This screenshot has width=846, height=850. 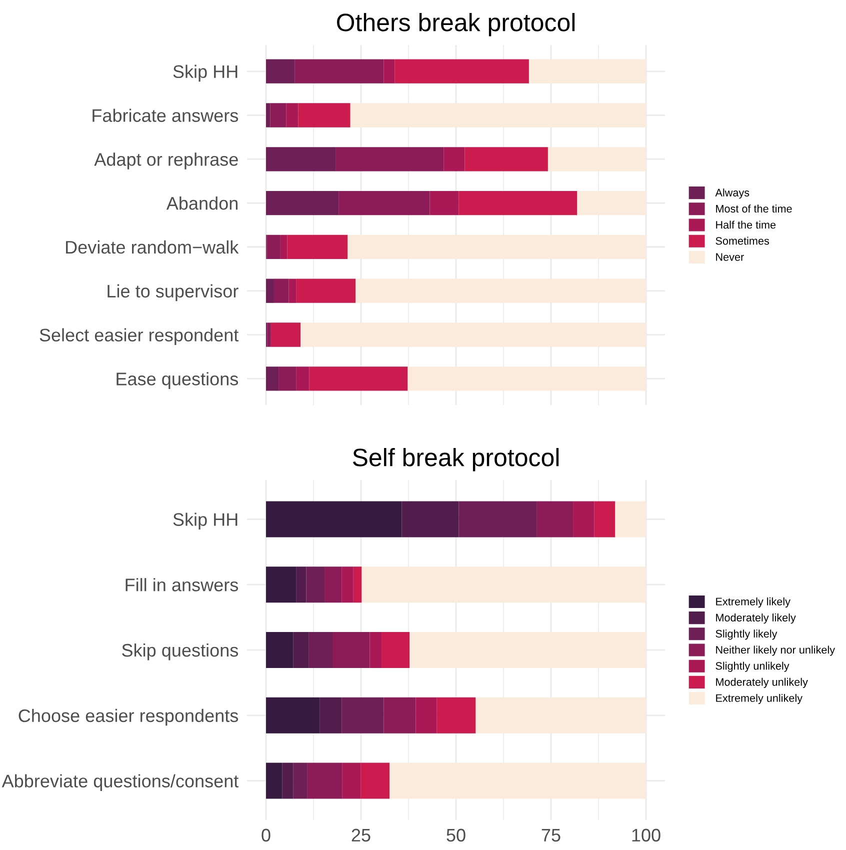 What do you see at coordinates (120, 783) in the screenshot?
I see `y-tick-label: Abbreviate questions/consent` at bounding box center [120, 783].